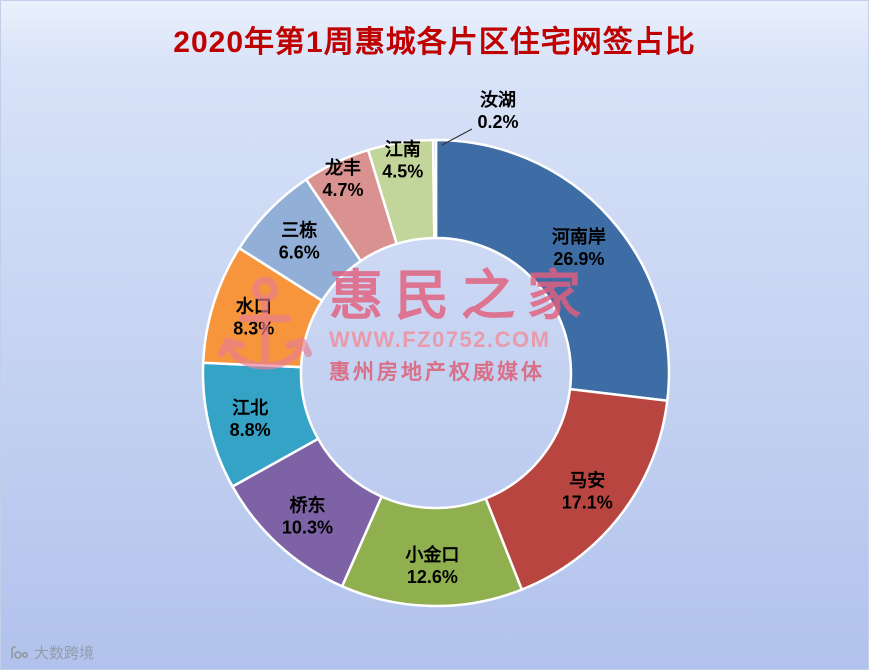 The width and height of the screenshot is (869, 670). Describe the element at coordinates (587, 491) in the screenshot. I see `slice-label-2: 马安 17.1%` at that location.